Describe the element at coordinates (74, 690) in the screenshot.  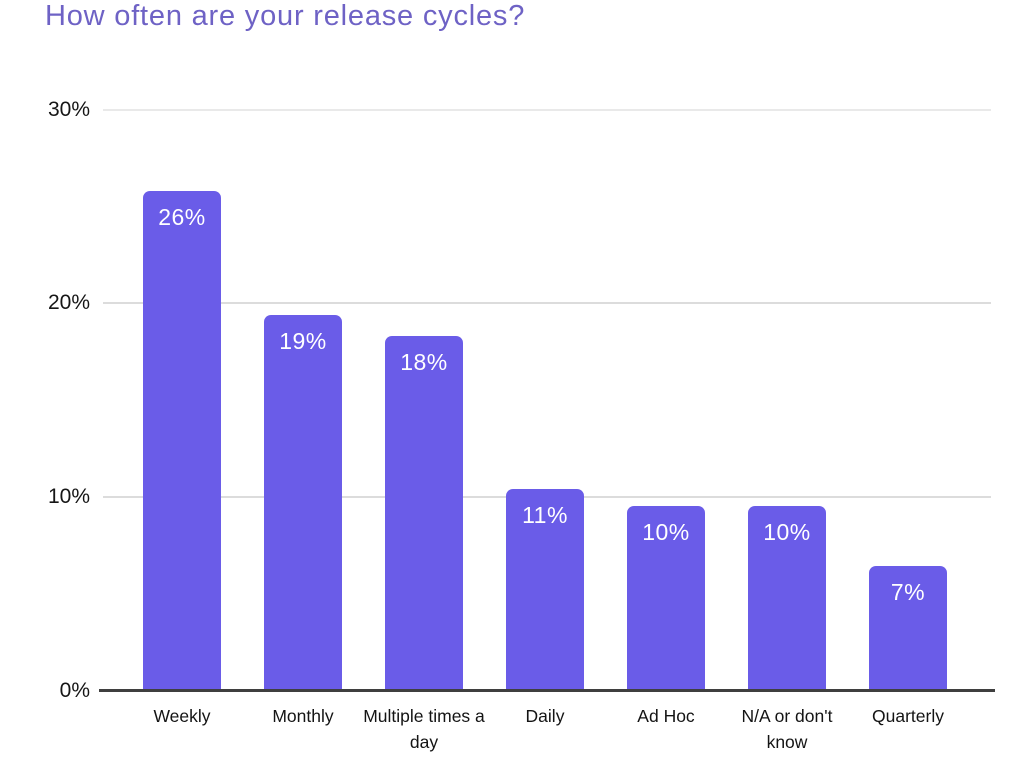
I see `y-axis-tick-0: 0%` at that location.